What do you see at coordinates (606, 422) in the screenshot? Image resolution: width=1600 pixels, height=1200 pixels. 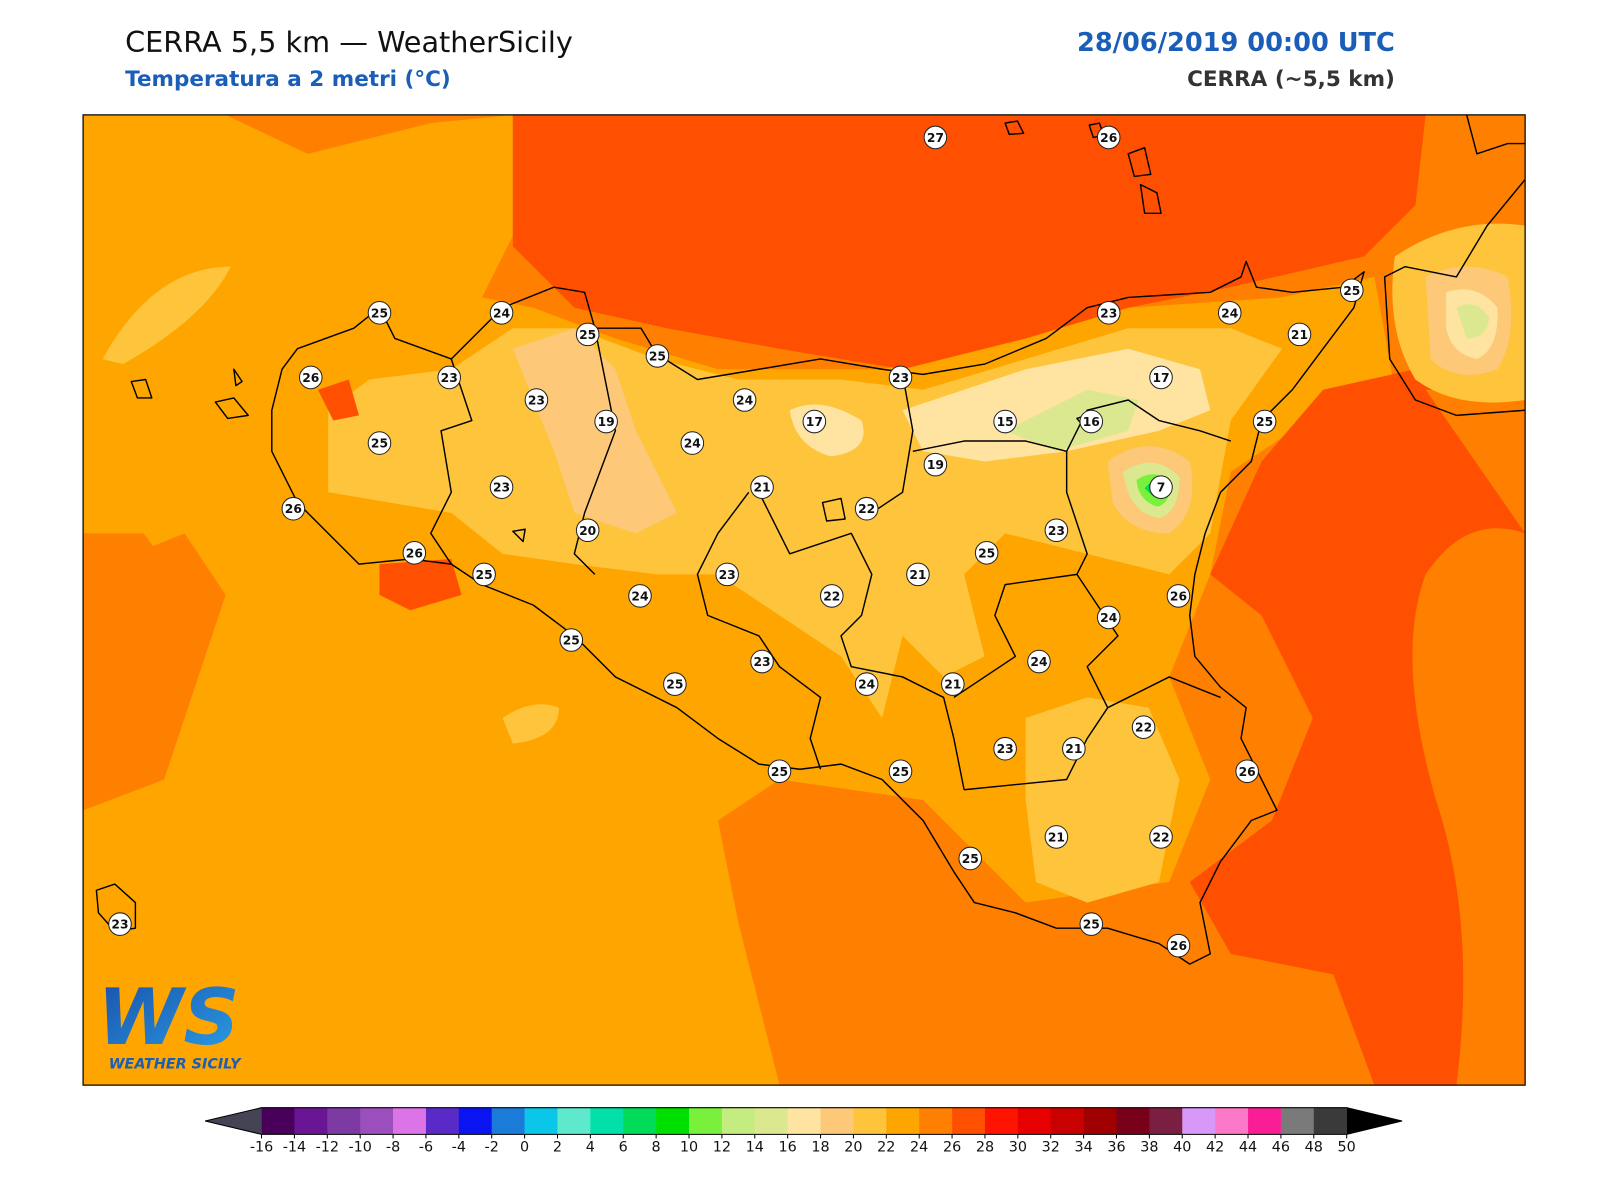 I see `station-value: 19` at bounding box center [606, 422].